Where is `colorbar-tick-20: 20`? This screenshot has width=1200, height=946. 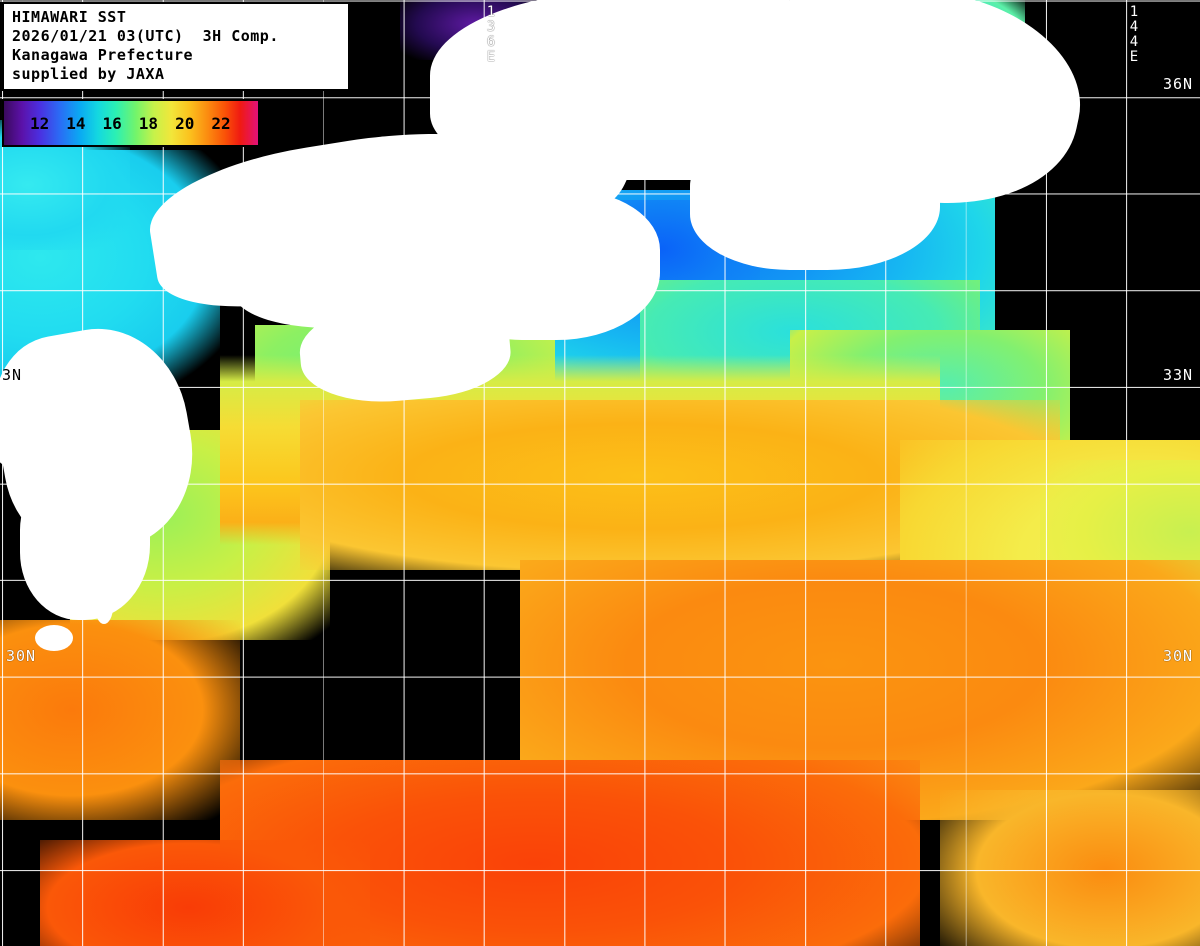 colorbar-tick-20: 20 is located at coordinates (185, 123).